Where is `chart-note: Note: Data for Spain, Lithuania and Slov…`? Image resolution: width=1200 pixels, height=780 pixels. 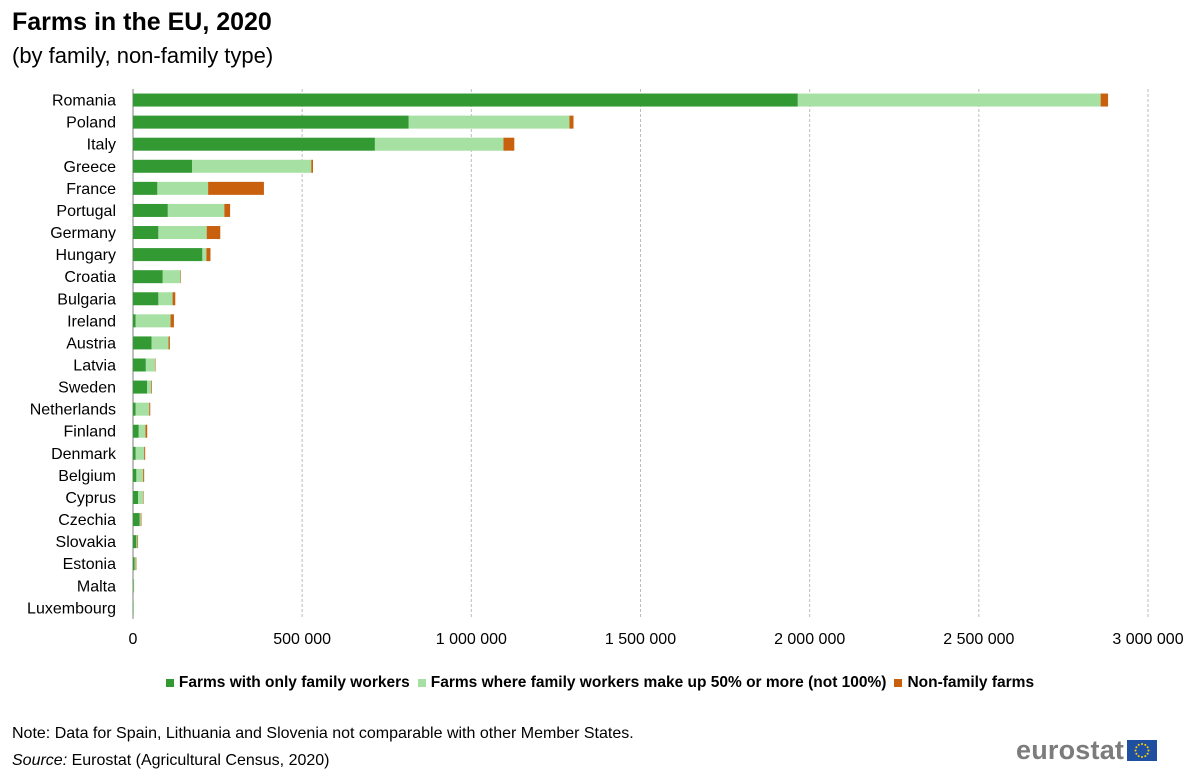
chart-note: Note: Data for Spain, Lithuania and Slov… is located at coordinates (323, 733).